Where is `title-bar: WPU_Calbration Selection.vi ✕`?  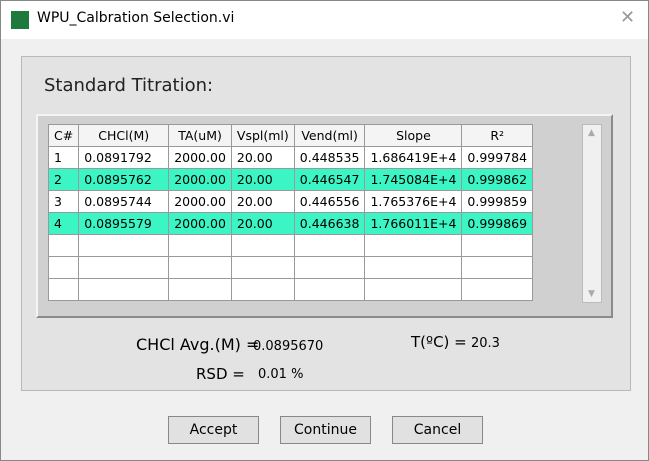 title-bar: WPU_Calbration Selection.vi ✕ is located at coordinates (324, 20).